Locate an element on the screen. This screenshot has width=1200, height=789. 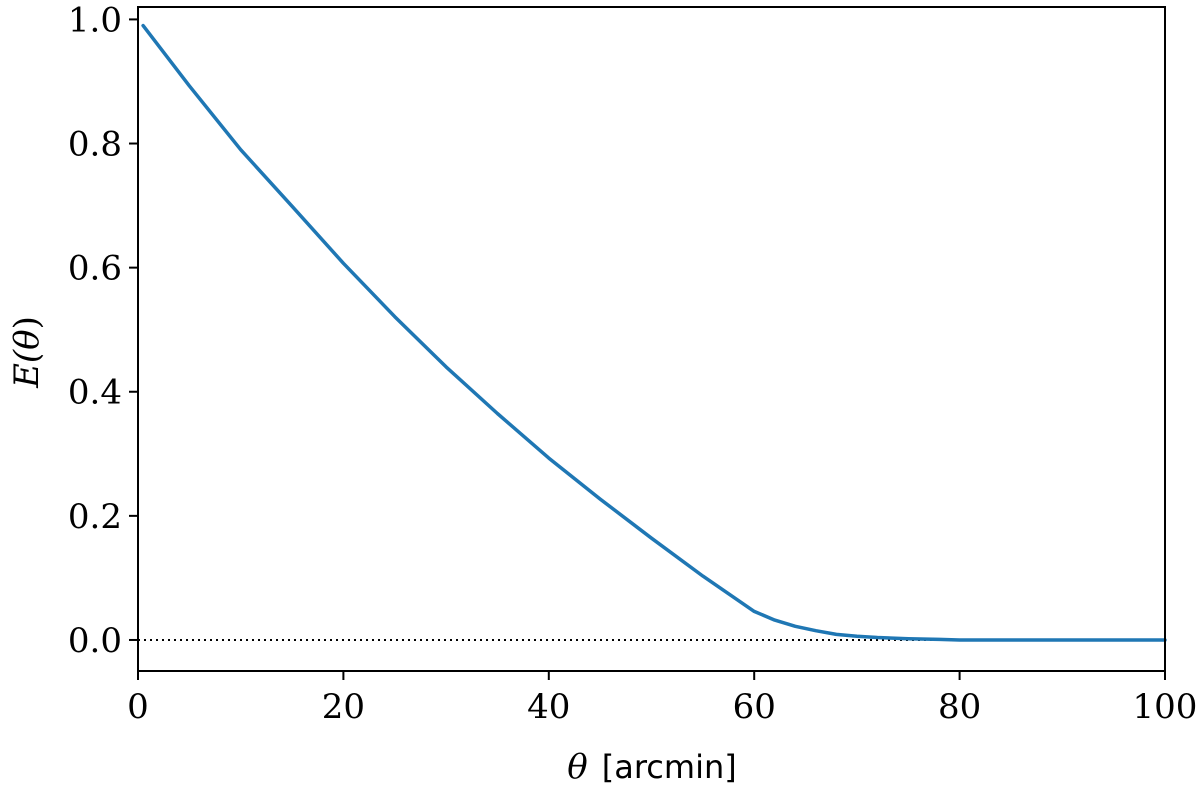
x-tick-label: 80 is located at coordinates (959, 707).